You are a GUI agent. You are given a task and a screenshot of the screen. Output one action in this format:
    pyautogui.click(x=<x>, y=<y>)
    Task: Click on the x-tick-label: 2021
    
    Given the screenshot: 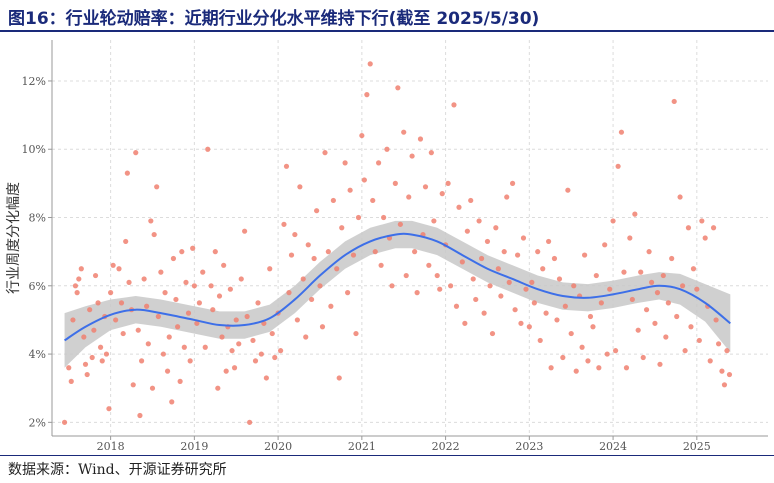 What is the action you would take?
    pyautogui.click(x=362, y=446)
    